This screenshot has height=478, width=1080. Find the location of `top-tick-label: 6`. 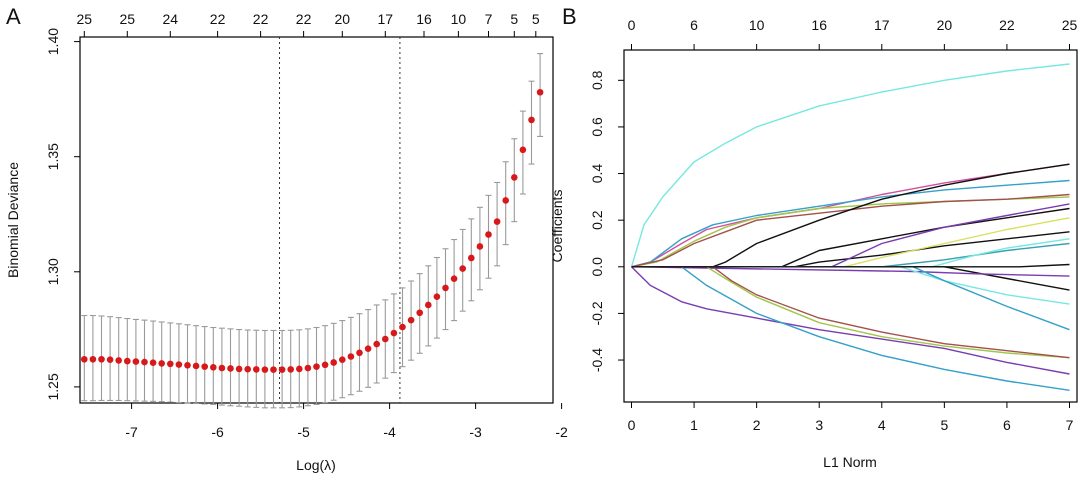

top-tick-label: 6 is located at coordinates (694, 25).